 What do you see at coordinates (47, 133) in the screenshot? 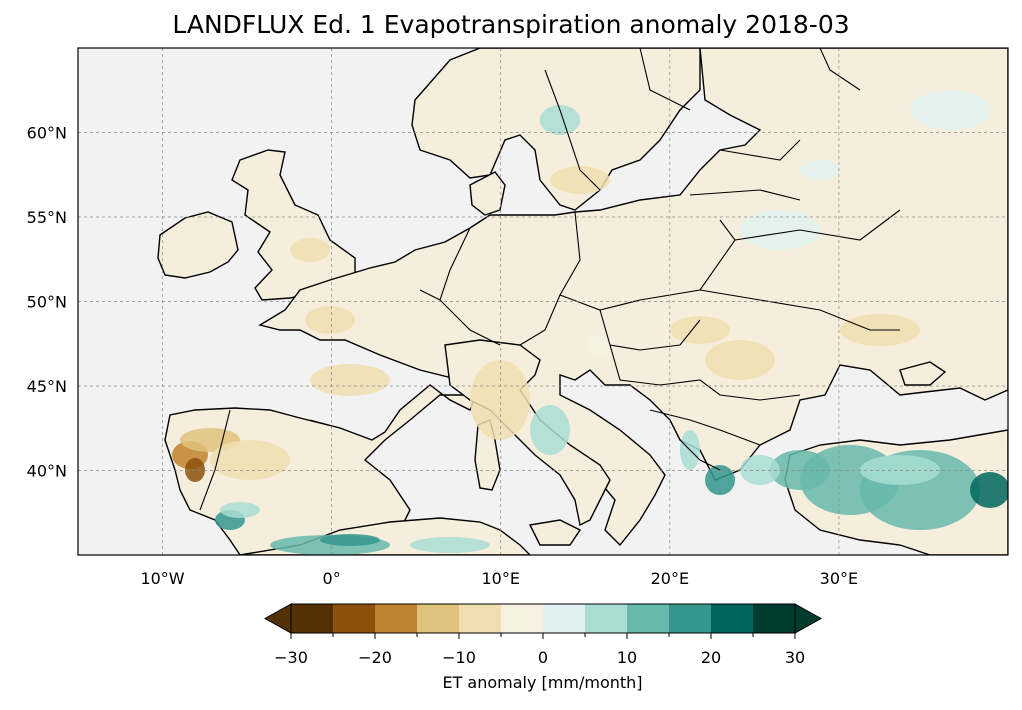
I see `lat-tick-label: 60°N` at bounding box center [47, 133].